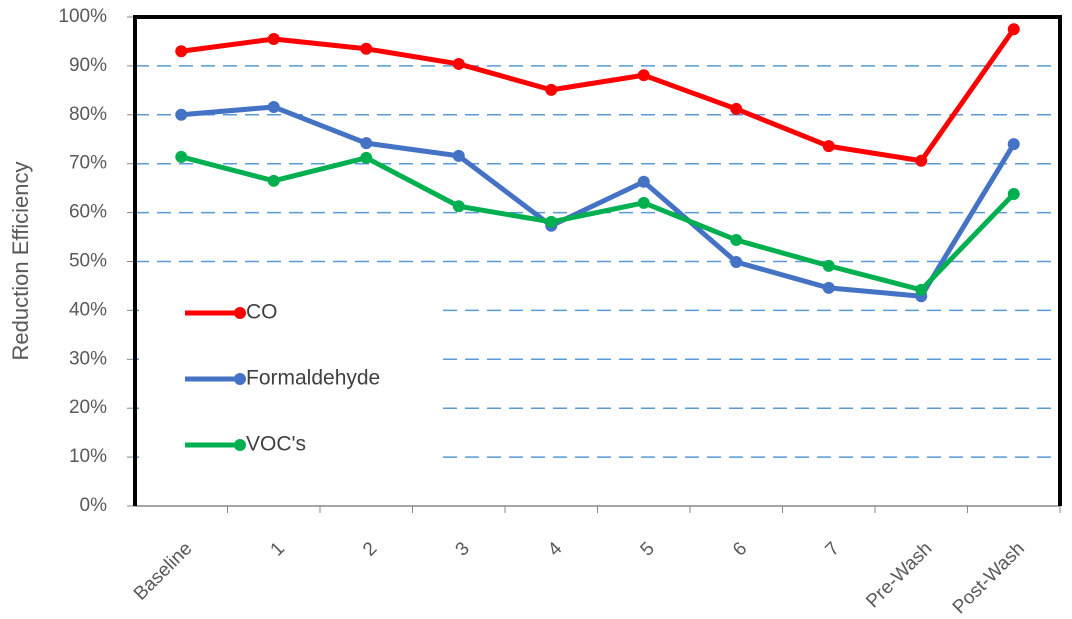 This screenshot has height=619, width=1072. Describe the element at coordinates (163, 571) in the screenshot. I see `x-tick-label: Baseline` at that location.